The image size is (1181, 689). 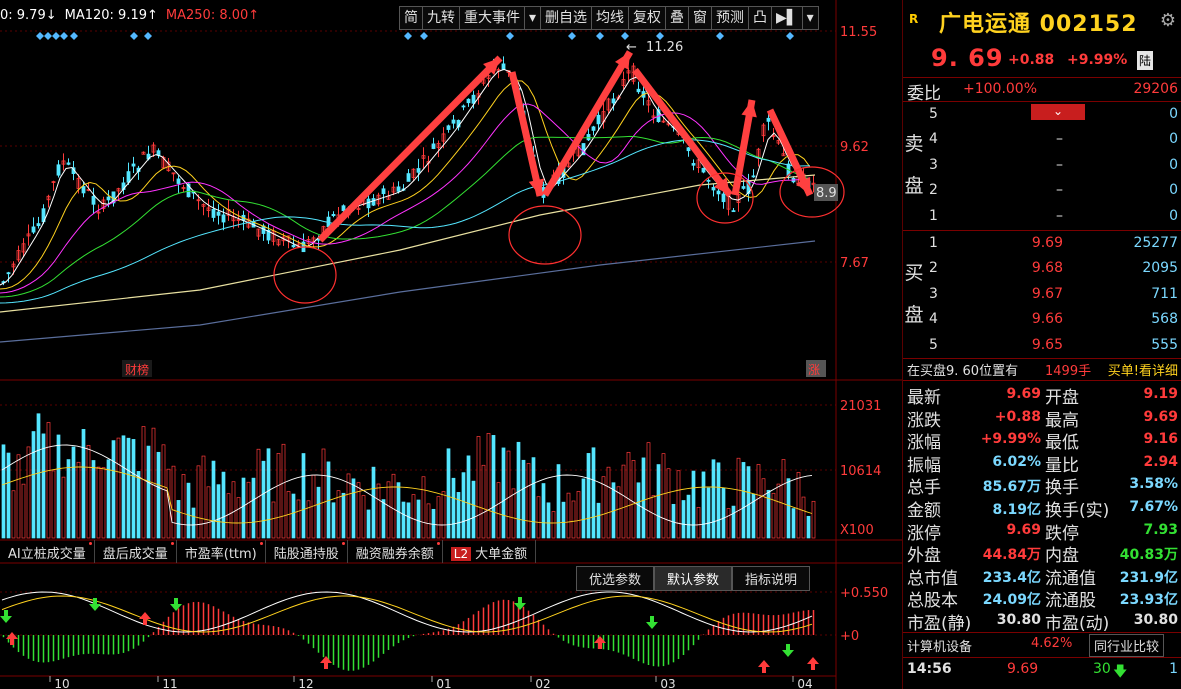 What do you see at coordinates (1053, 319) in the screenshot?
I see `buy-level-row: 4 9.66 568` at bounding box center [1053, 319].